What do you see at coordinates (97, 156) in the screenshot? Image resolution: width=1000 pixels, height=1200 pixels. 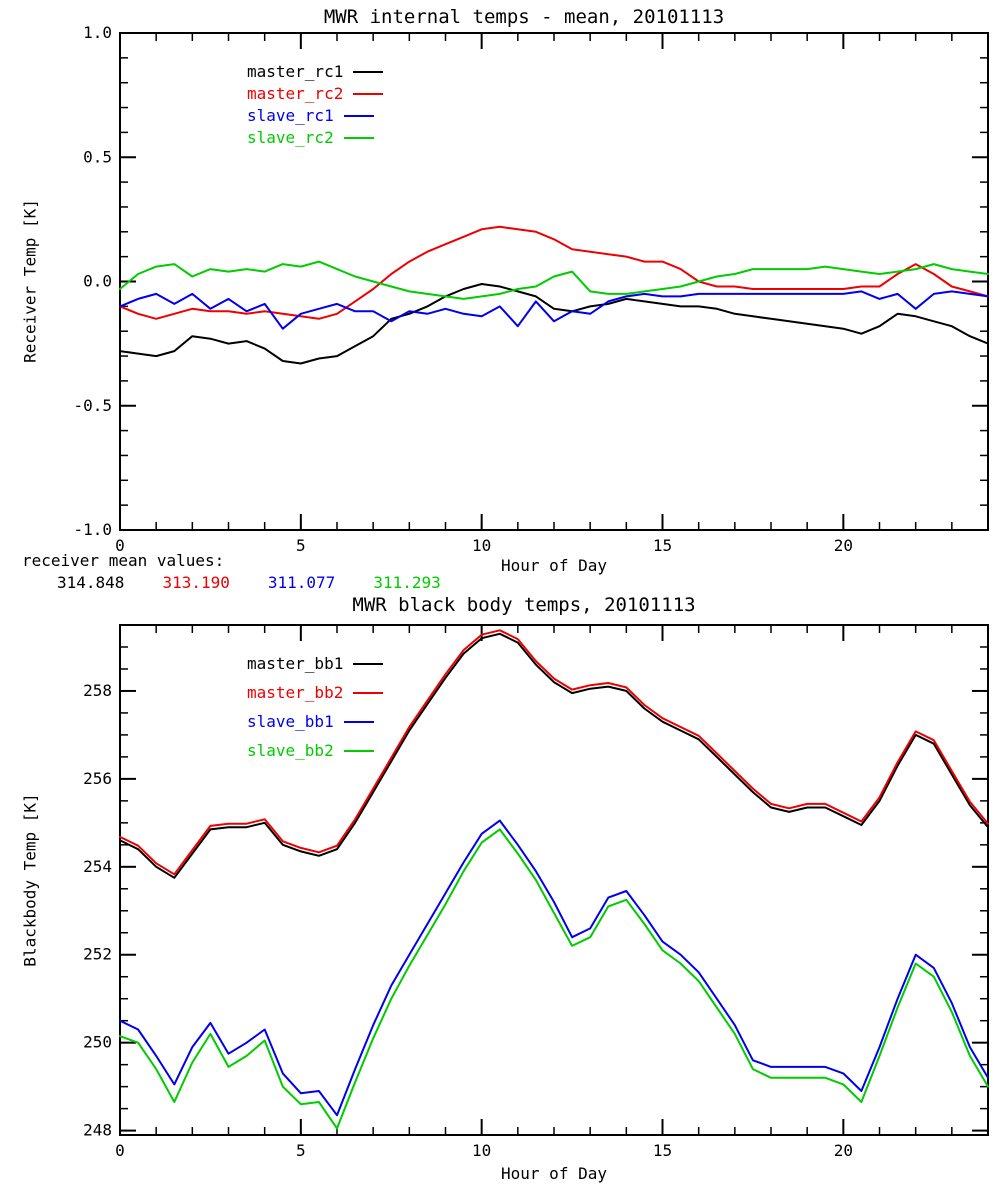 I see `svg-text: 0.5` at bounding box center [97, 156].